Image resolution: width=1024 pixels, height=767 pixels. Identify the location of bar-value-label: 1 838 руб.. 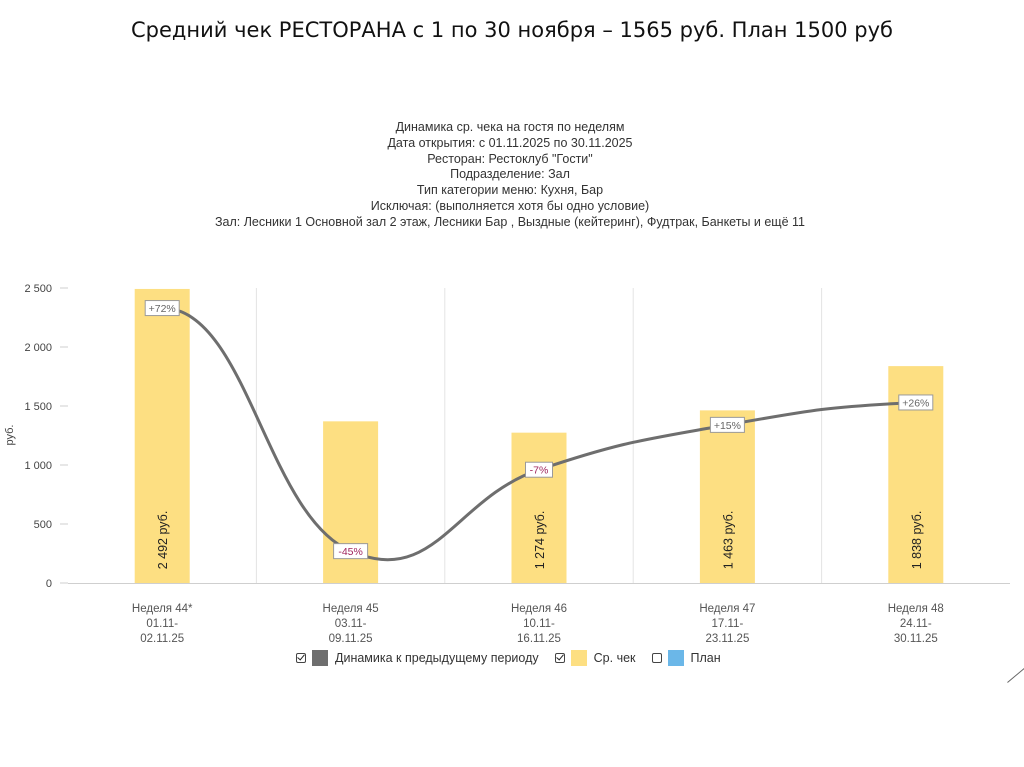
(917, 540).